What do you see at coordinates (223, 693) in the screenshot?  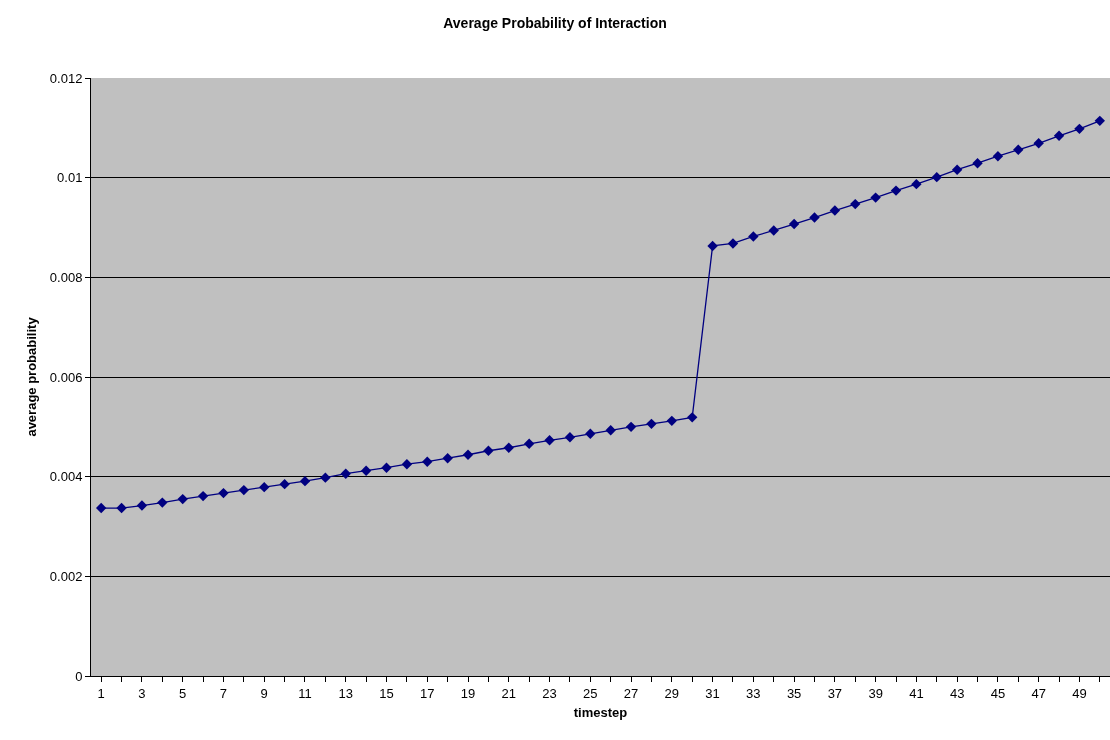 I see `x-tick-label: 7` at bounding box center [223, 693].